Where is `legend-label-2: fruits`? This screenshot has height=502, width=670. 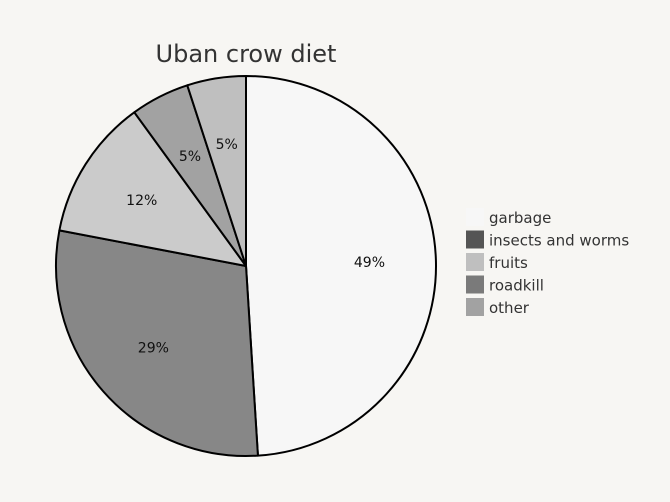 legend-label-2: fruits is located at coordinates (508, 263).